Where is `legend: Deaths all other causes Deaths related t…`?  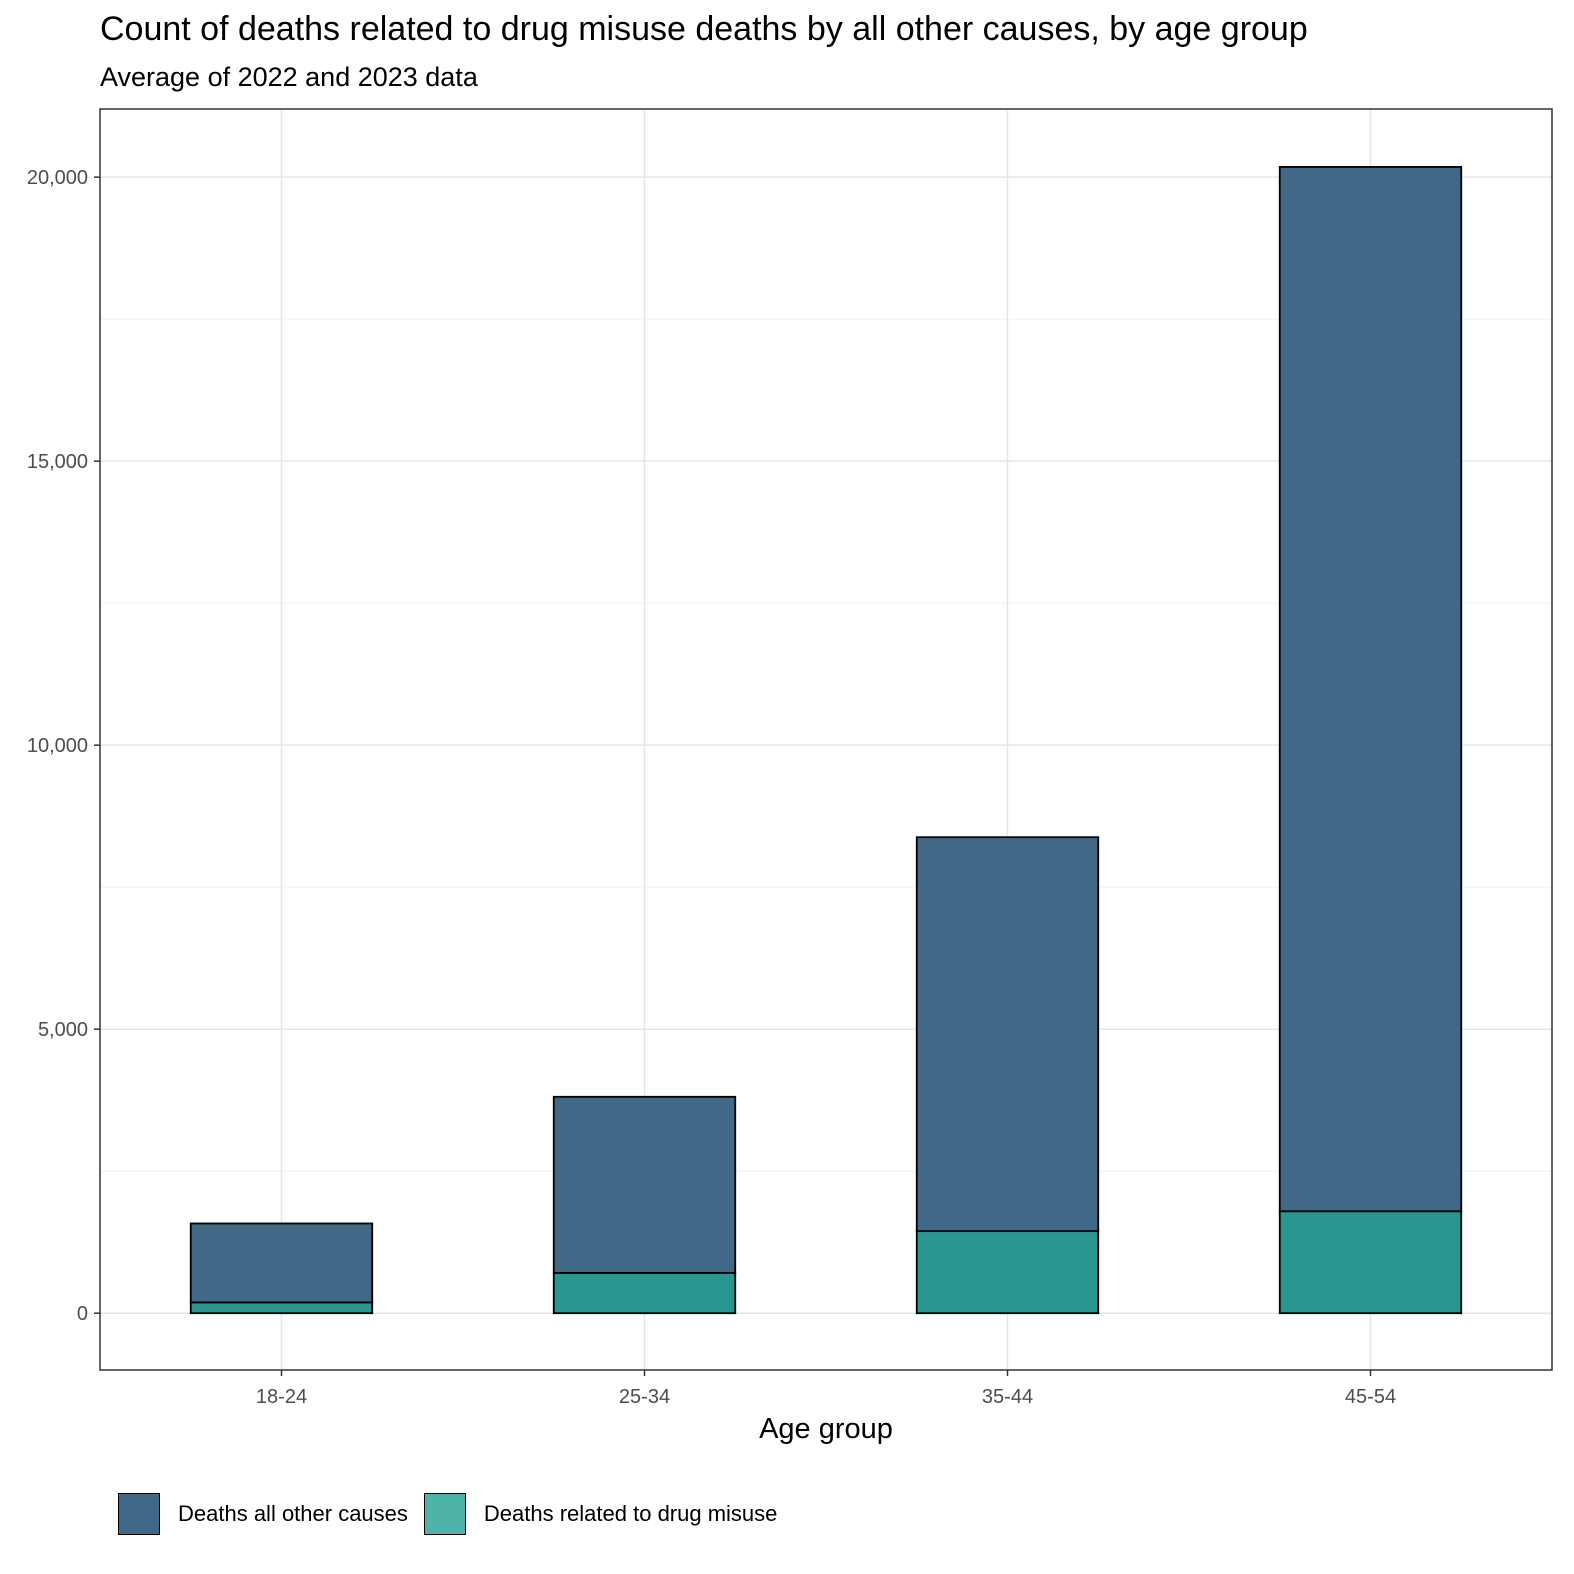
legend: Deaths all other causes Deaths related t… is located at coordinates (455, 1514).